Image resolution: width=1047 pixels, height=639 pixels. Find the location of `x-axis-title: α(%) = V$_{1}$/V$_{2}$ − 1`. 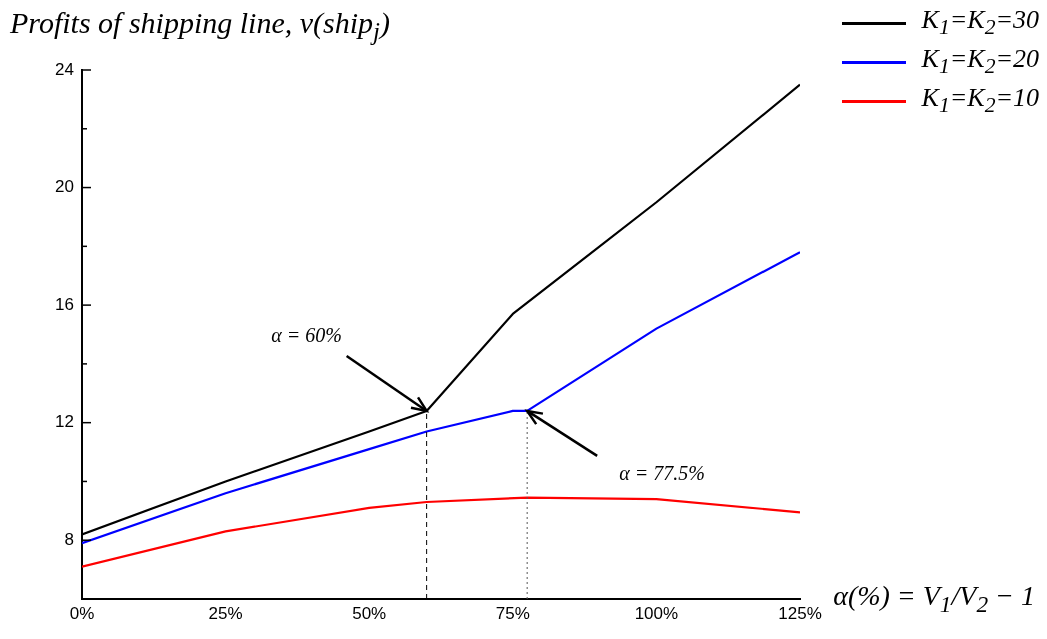

x-axis-title: α(%) = V$_{1}$/V$_{2}$ − 1 is located at coordinates (934, 599).